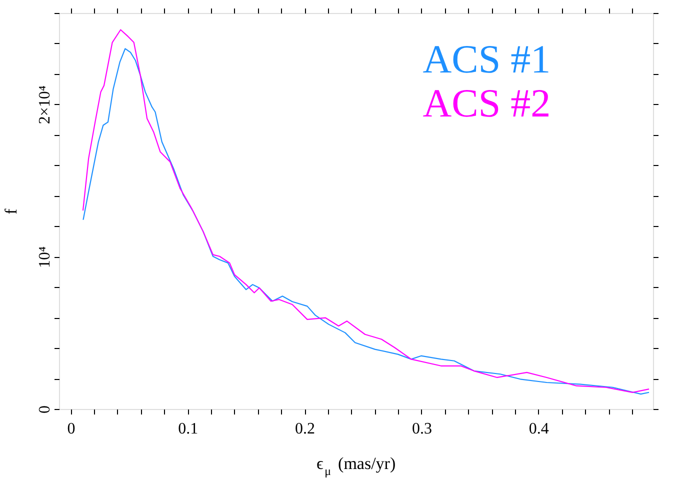 This screenshot has width=676, height=483. I want to click on text: ACS #2, so click(486, 103).